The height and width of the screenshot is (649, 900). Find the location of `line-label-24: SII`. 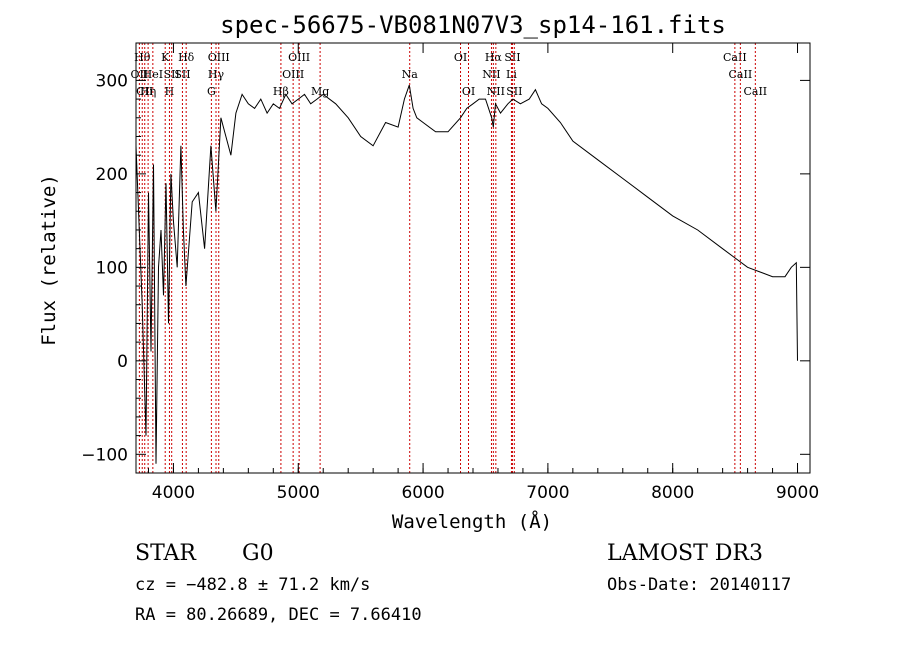

line-label-24: SII is located at coordinates (512, 57).